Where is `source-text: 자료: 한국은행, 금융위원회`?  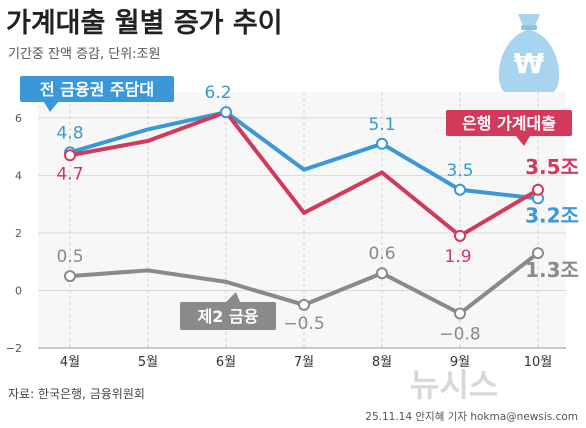 source-text: 자료: 한국은행, 금융위원회 is located at coordinates (76, 393).